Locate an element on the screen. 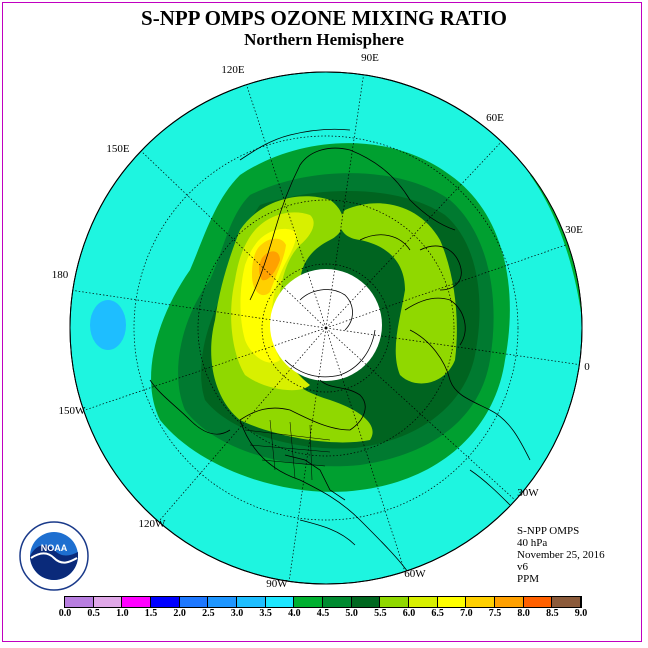 The height and width of the screenshot is (648, 648). info-version: v6 is located at coordinates (522, 567).